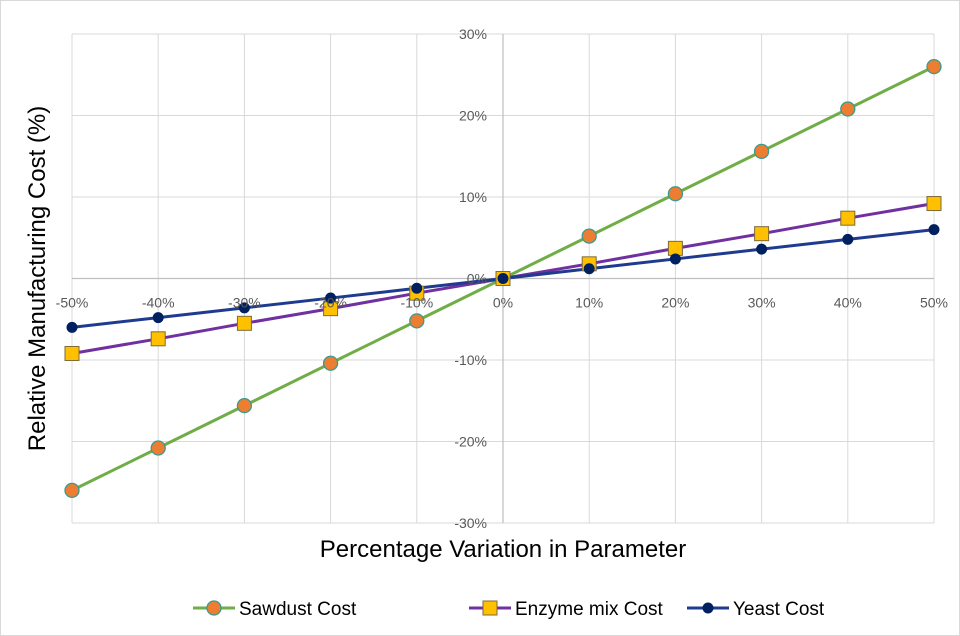  I want to click on x-tick-label-8: 30%, so click(762, 303).